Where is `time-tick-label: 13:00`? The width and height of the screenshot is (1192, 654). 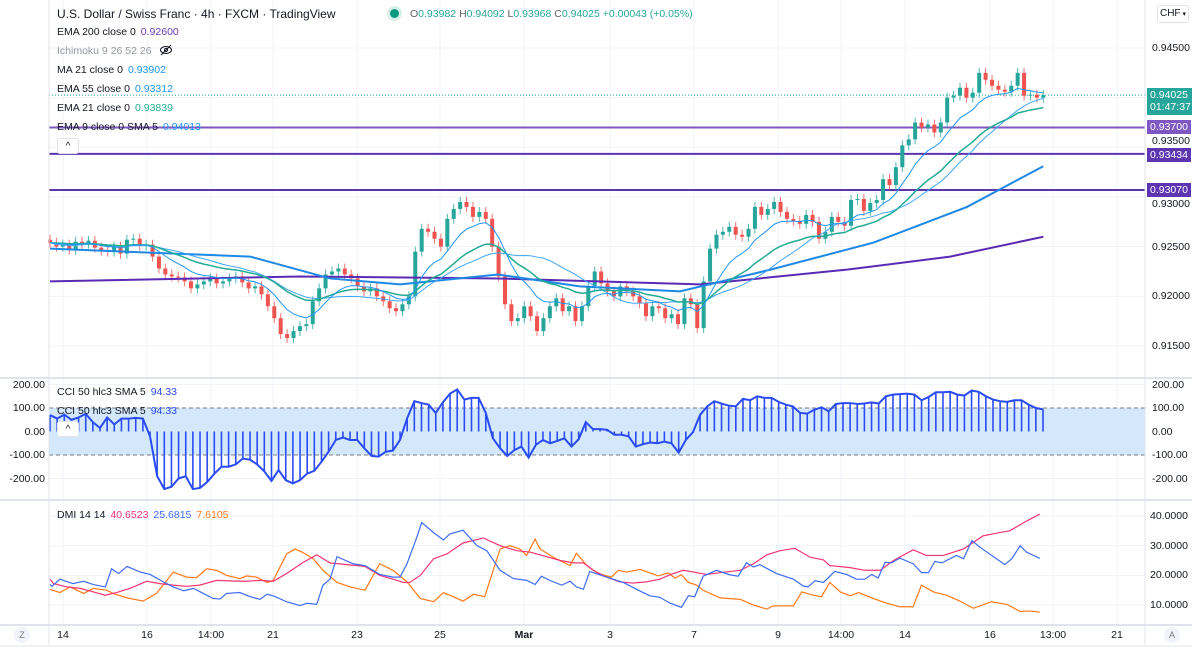 time-tick-label: 13:00 is located at coordinates (1053, 635).